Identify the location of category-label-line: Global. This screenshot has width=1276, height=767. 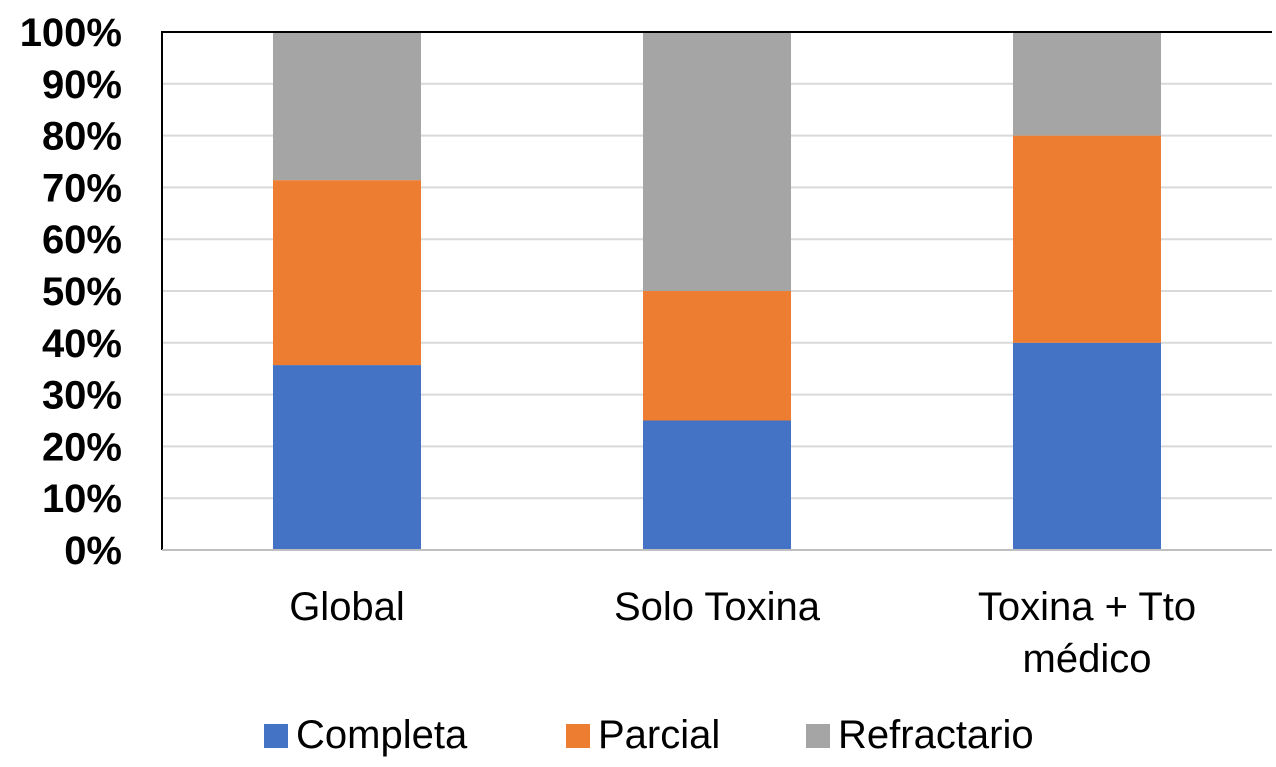
(347, 607).